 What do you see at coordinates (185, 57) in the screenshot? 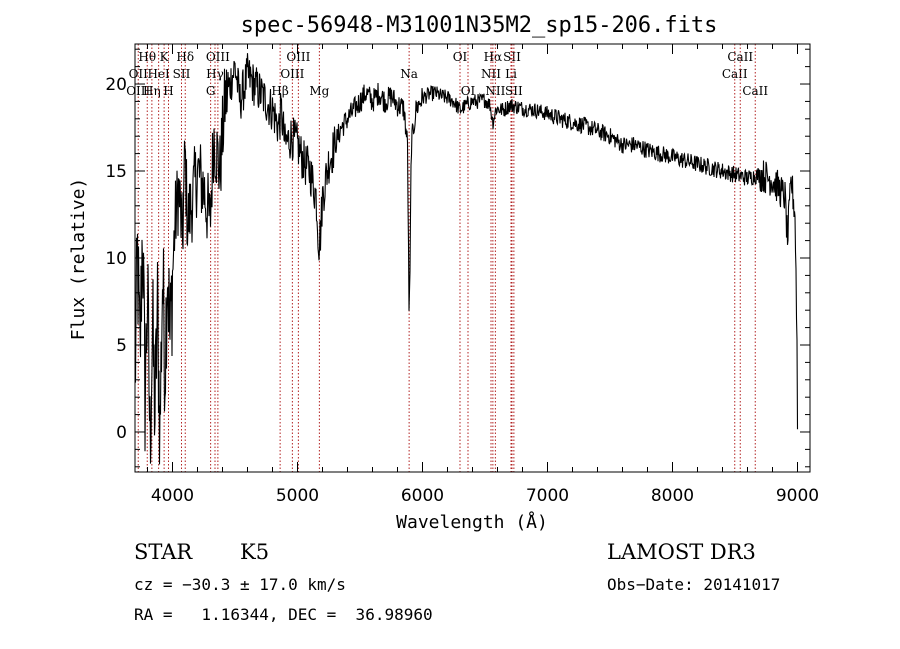
I see `line-marker-label: Hδ` at bounding box center [185, 57].